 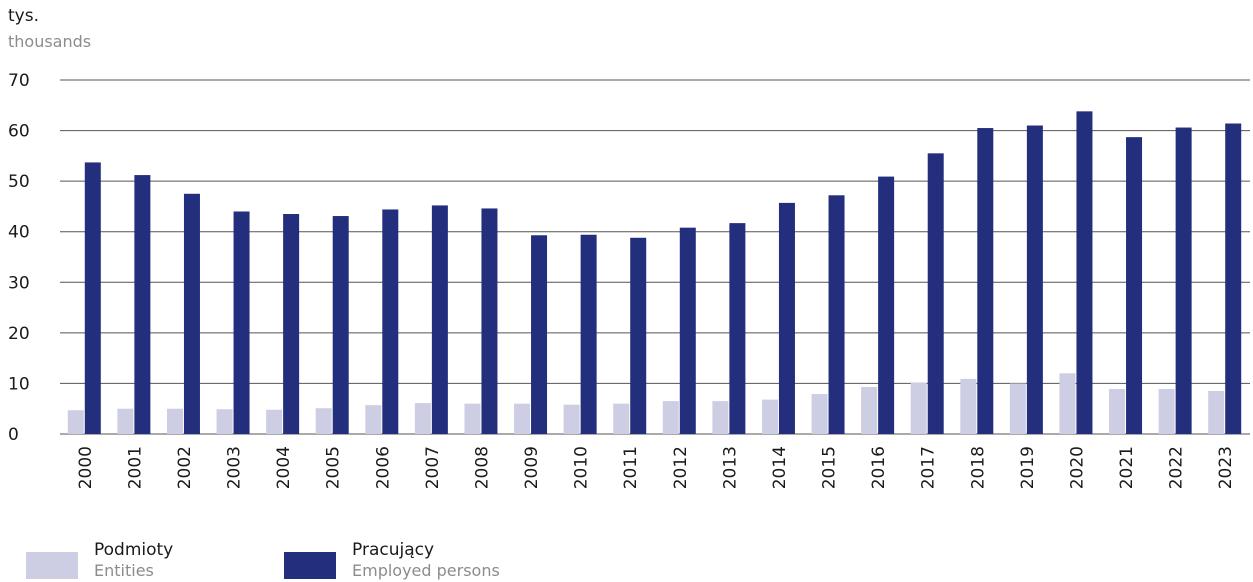 What do you see at coordinates (968, 406) in the screenshot?
I see `bar-entities-2018` at bounding box center [968, 406].